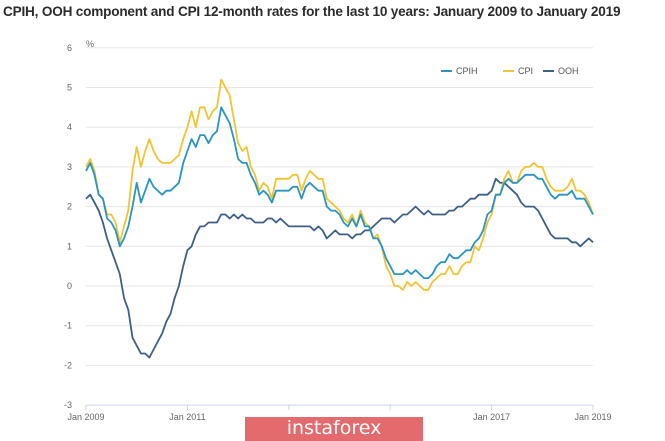  I want to click on y-tick-label: 2, so click(69, 207).